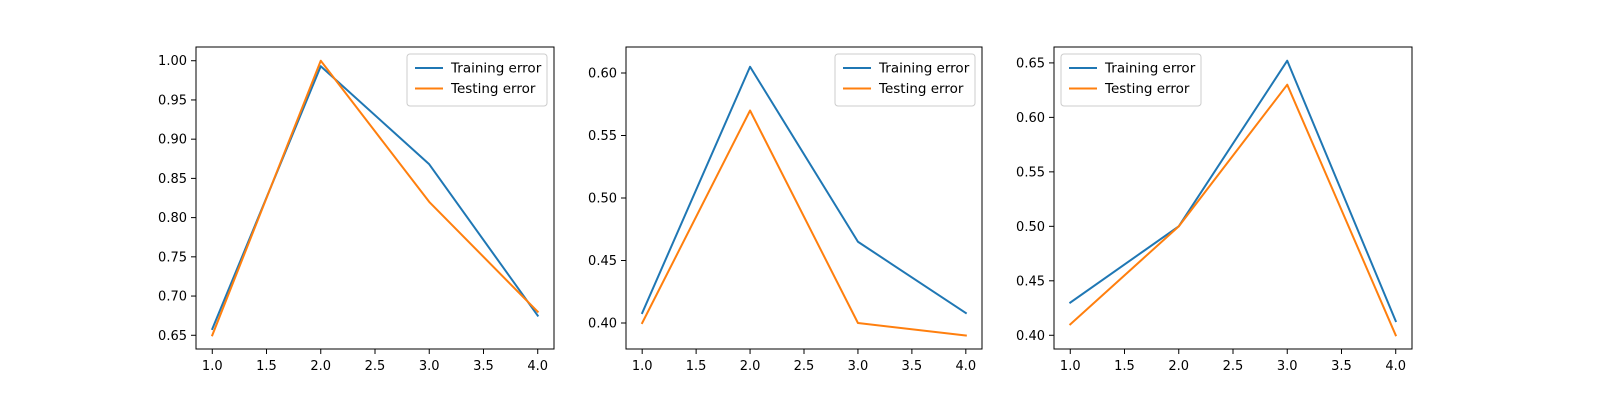 The height and width of the screenshot is (400, 1600). I want to click on panel-2-legend-testing-label: Testing error, so click(921, 89).